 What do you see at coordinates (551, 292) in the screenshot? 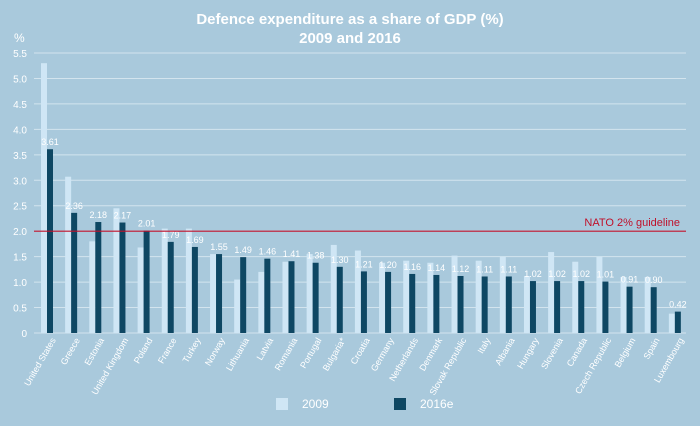
I see `bar-2009-slovenia` at bounding box center [551, 292].